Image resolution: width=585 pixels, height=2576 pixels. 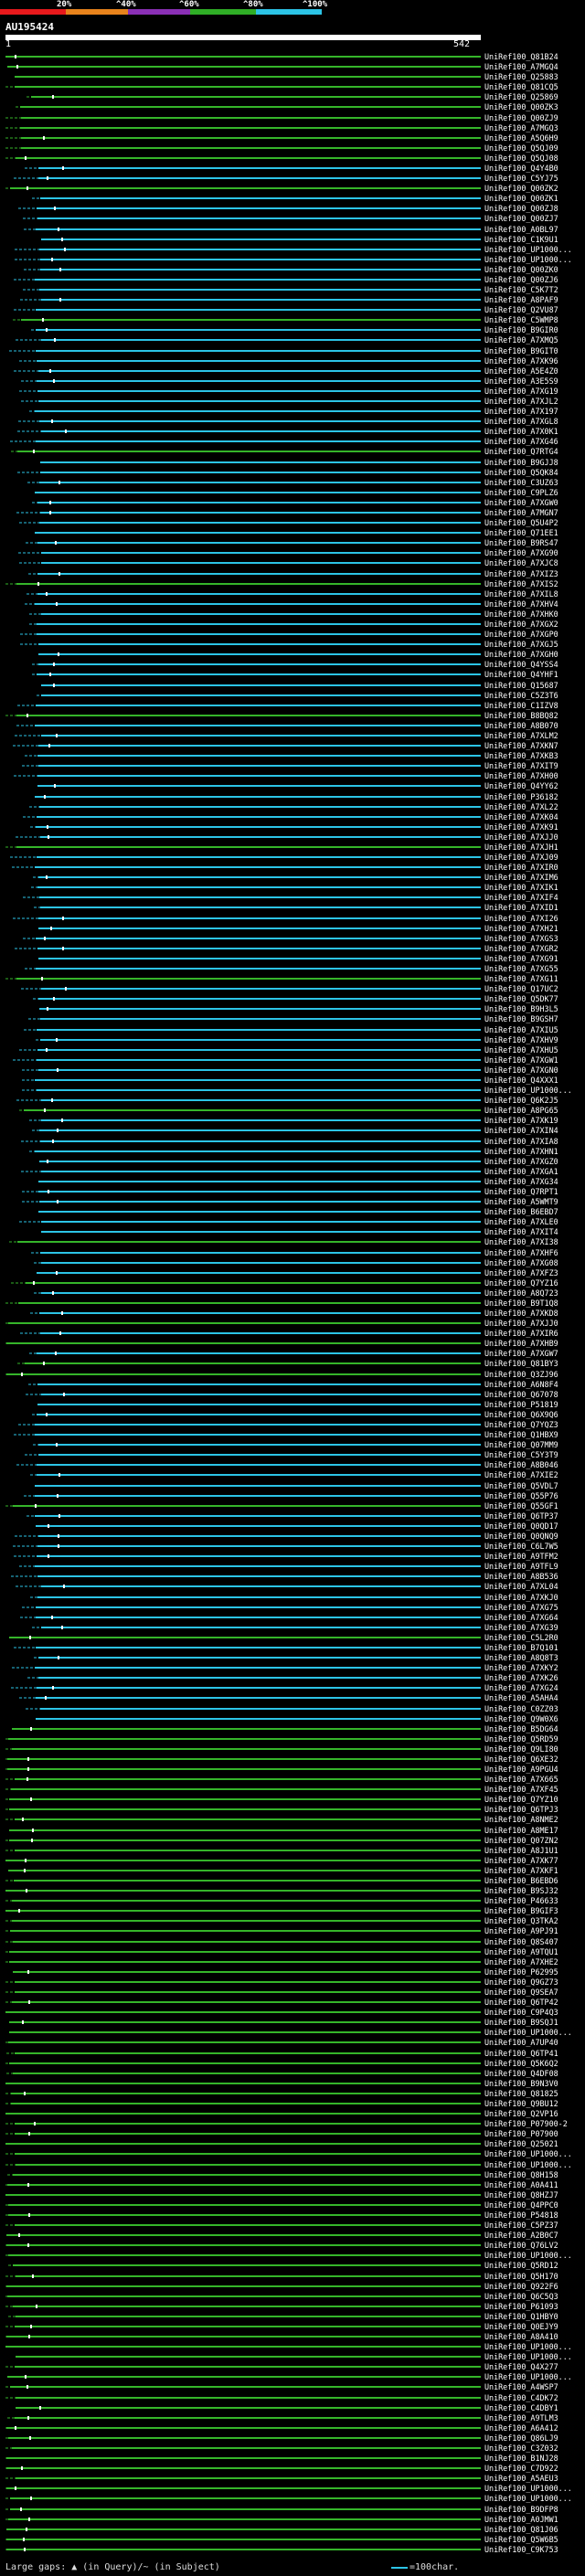 I want to click on alignment-row: UniRef100_Q5VDL7, so click(x=293, y=1485).